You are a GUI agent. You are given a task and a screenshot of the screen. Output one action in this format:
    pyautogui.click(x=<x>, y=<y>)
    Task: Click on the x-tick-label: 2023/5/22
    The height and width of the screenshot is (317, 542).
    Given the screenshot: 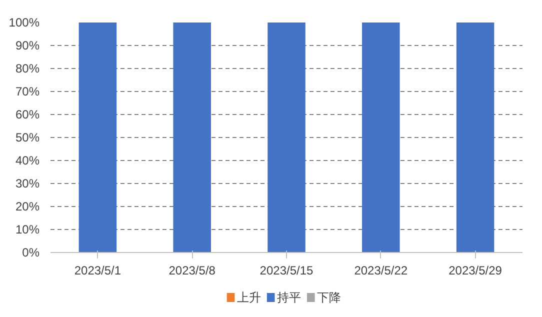 What is the action you would take?
    pyautogui.click(x=381, y=271)
    